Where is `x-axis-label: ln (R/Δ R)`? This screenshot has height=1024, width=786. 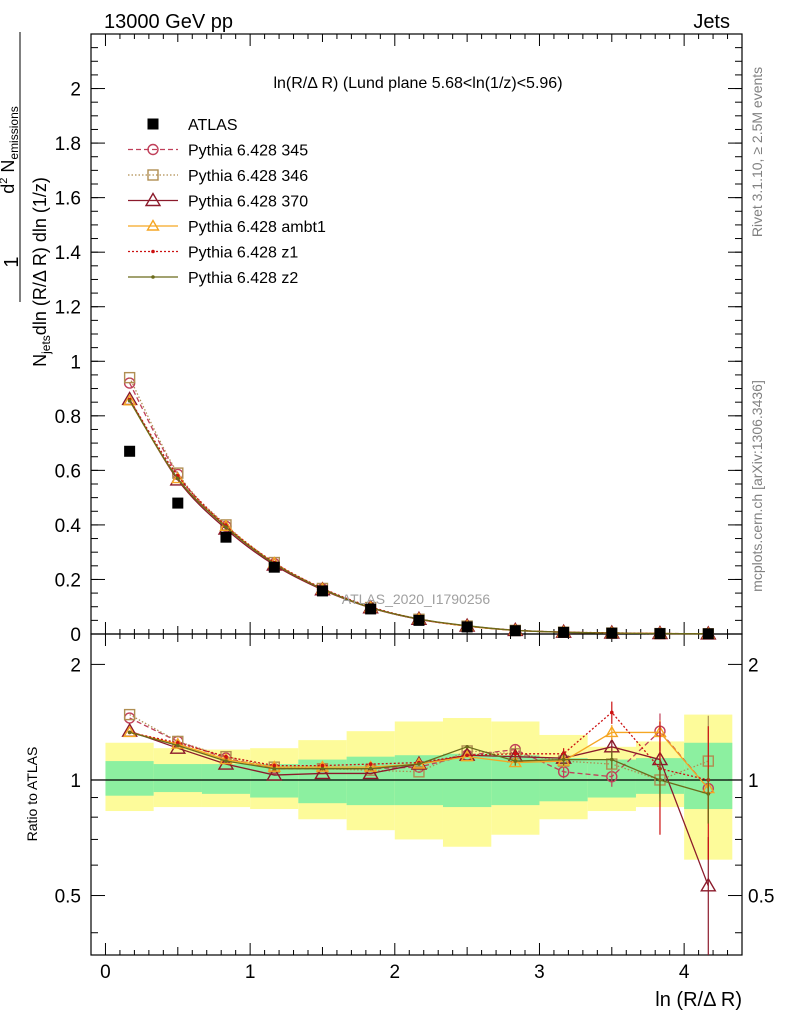 x-axis-label: ln (R/Δ R) is located at coordinates (698, 1000).